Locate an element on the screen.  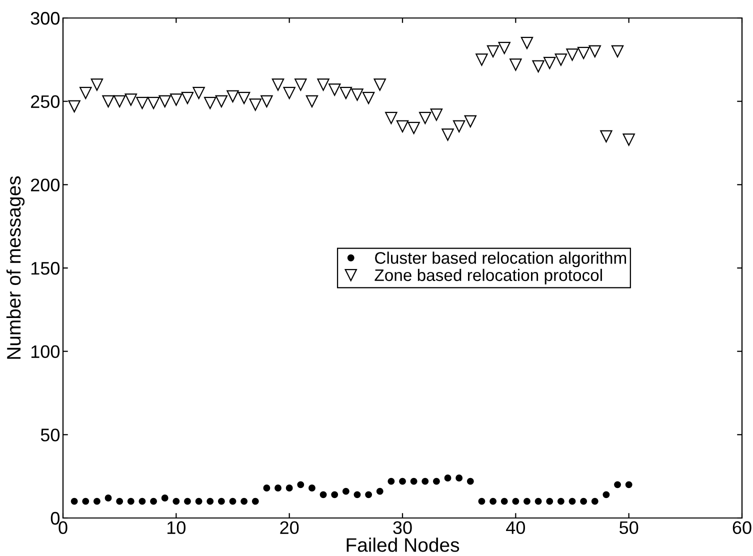
legend-label: Zone based relocation protocol is located at coordinates (488, 276).